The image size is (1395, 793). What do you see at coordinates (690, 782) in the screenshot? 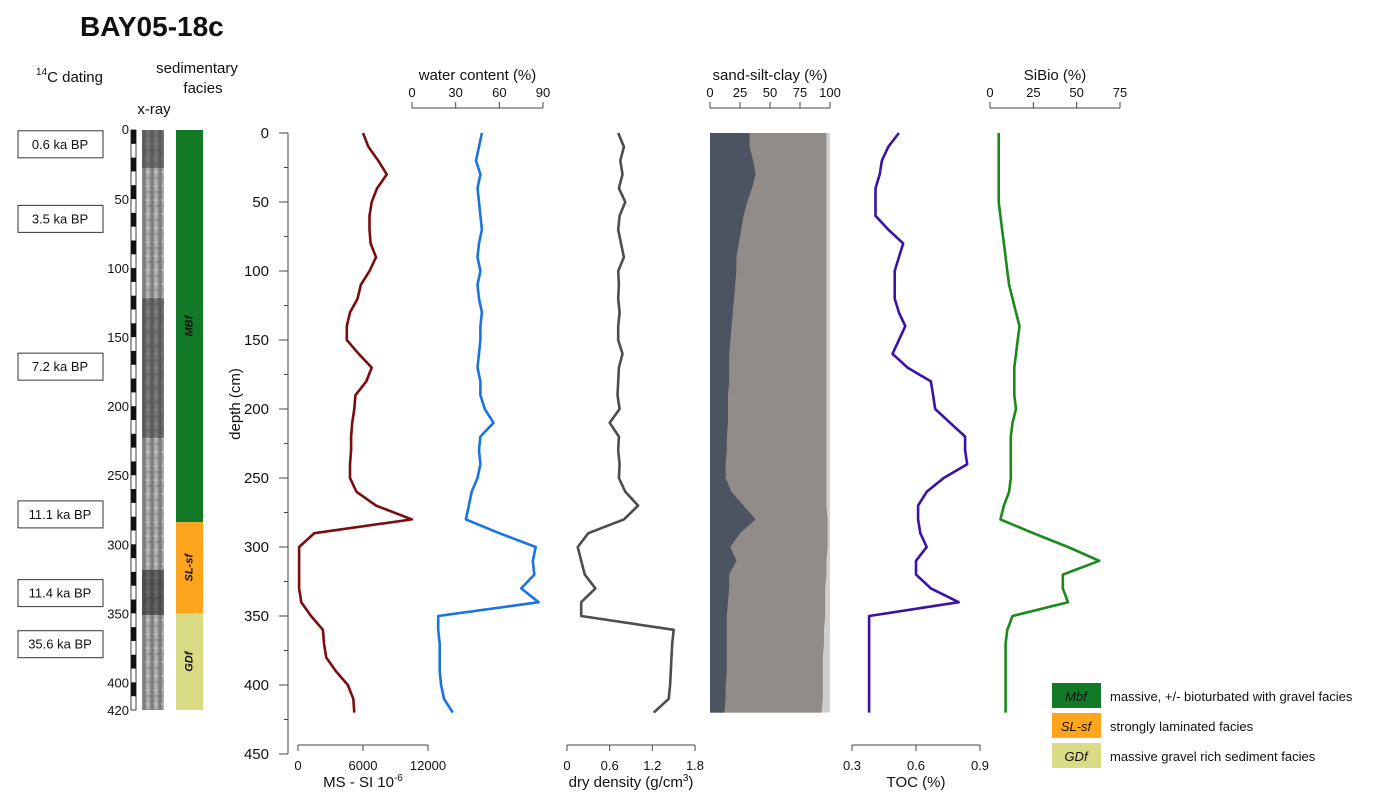
I see `density-axis-label-suffix: )` at bounding box center [690, 782].